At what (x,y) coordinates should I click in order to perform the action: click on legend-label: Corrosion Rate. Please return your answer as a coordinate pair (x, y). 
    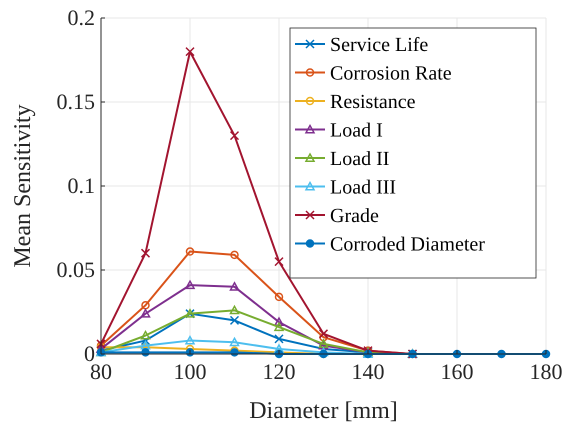
    Looking at the image, I should click on (391, 73).